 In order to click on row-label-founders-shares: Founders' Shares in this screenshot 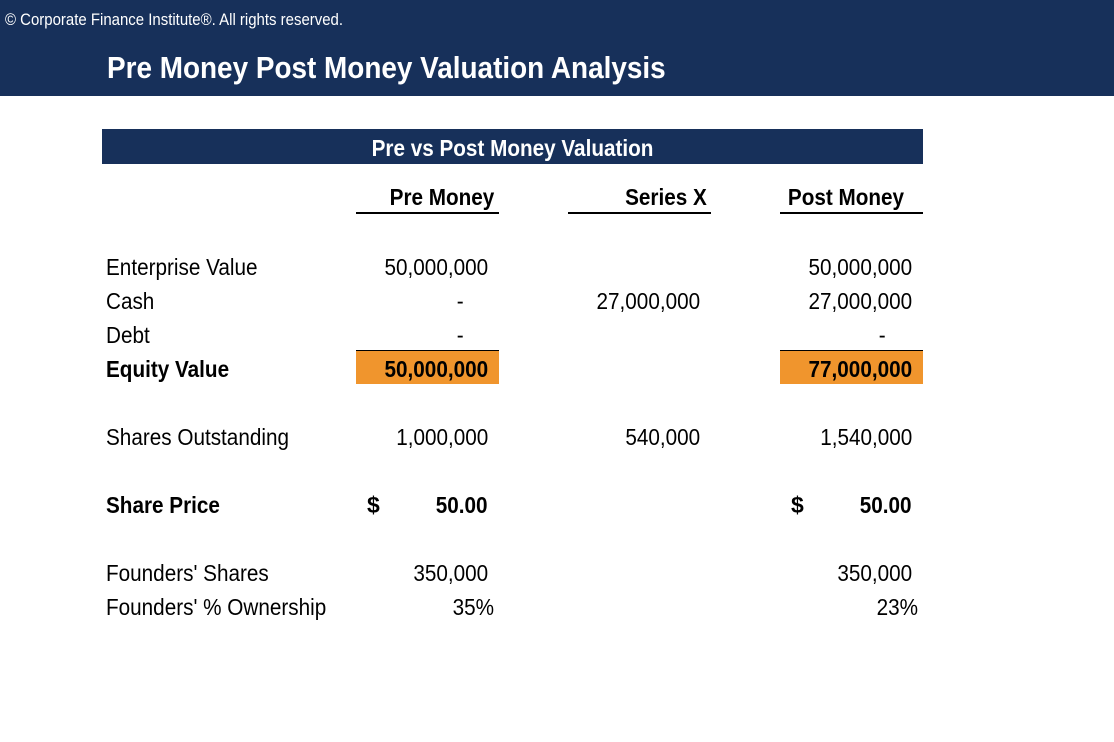, I will do `click(187, 573)`.